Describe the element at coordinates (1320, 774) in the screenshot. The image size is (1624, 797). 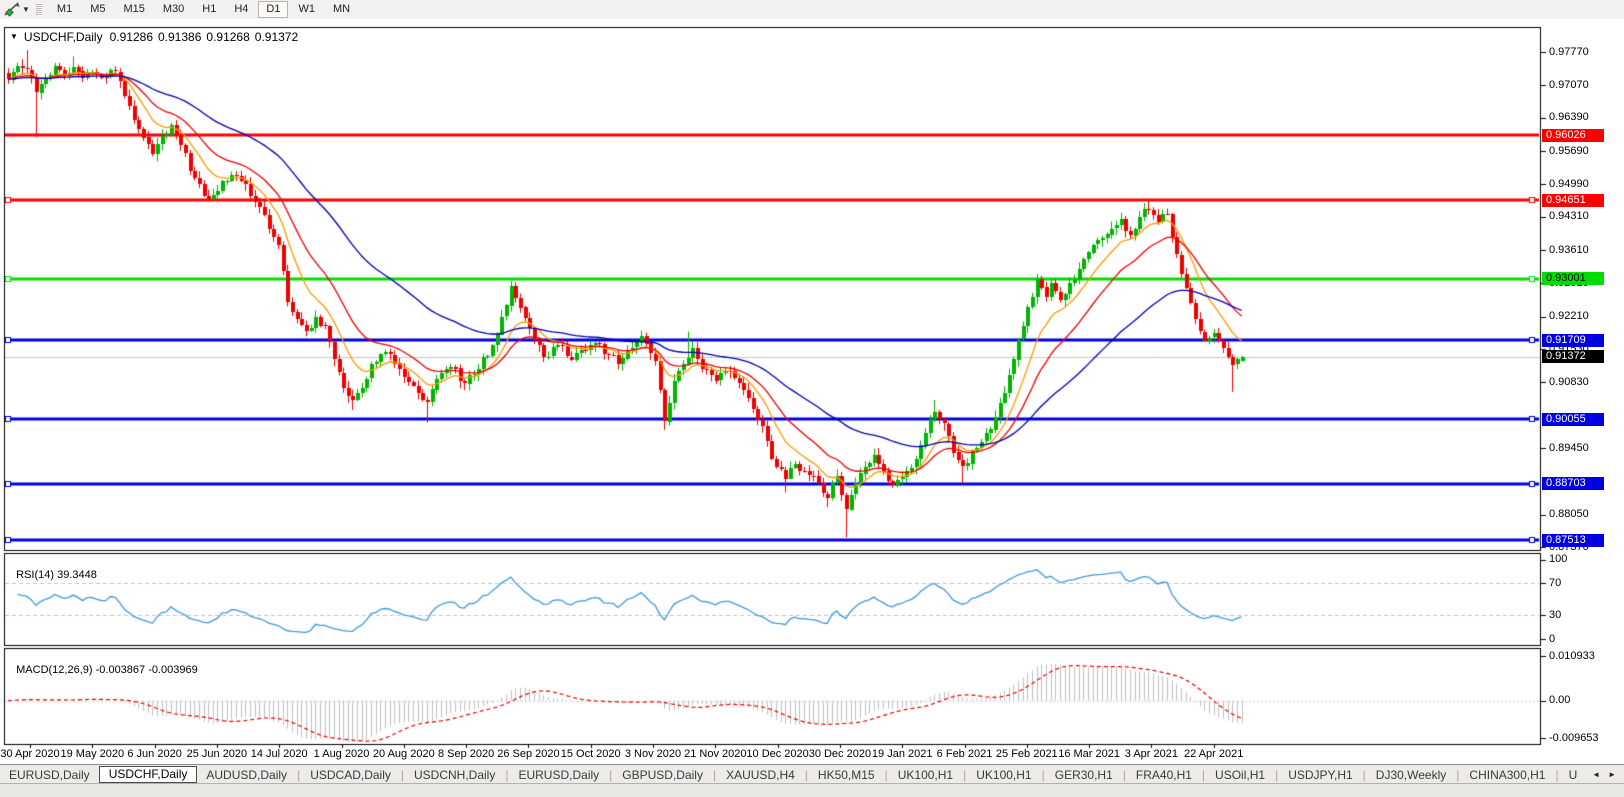
I see `chart-tab-usdjpy-h1: USDJPY,H1` at that location.